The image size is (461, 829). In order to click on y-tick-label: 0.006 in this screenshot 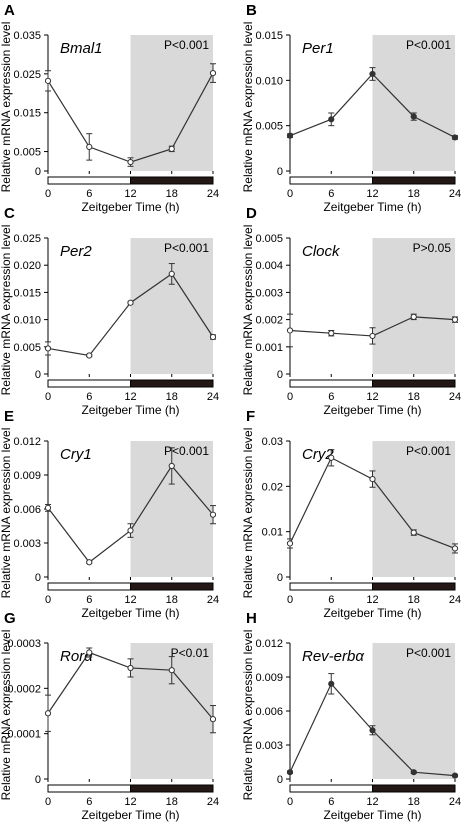, I will do `click(27, 510)`.